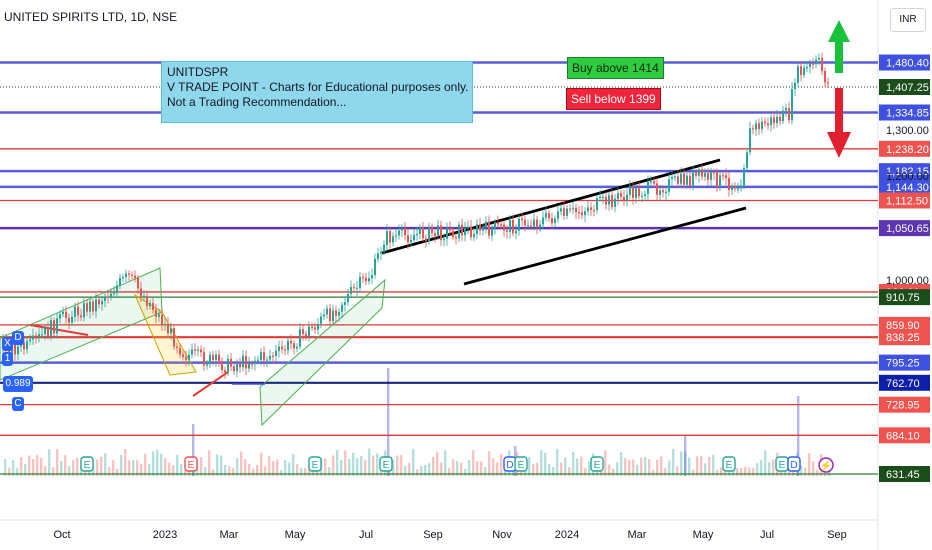 Image resolution: width=932 pixels, height=550 pixels. I want to click on earnings-marker, so click(386, 464).